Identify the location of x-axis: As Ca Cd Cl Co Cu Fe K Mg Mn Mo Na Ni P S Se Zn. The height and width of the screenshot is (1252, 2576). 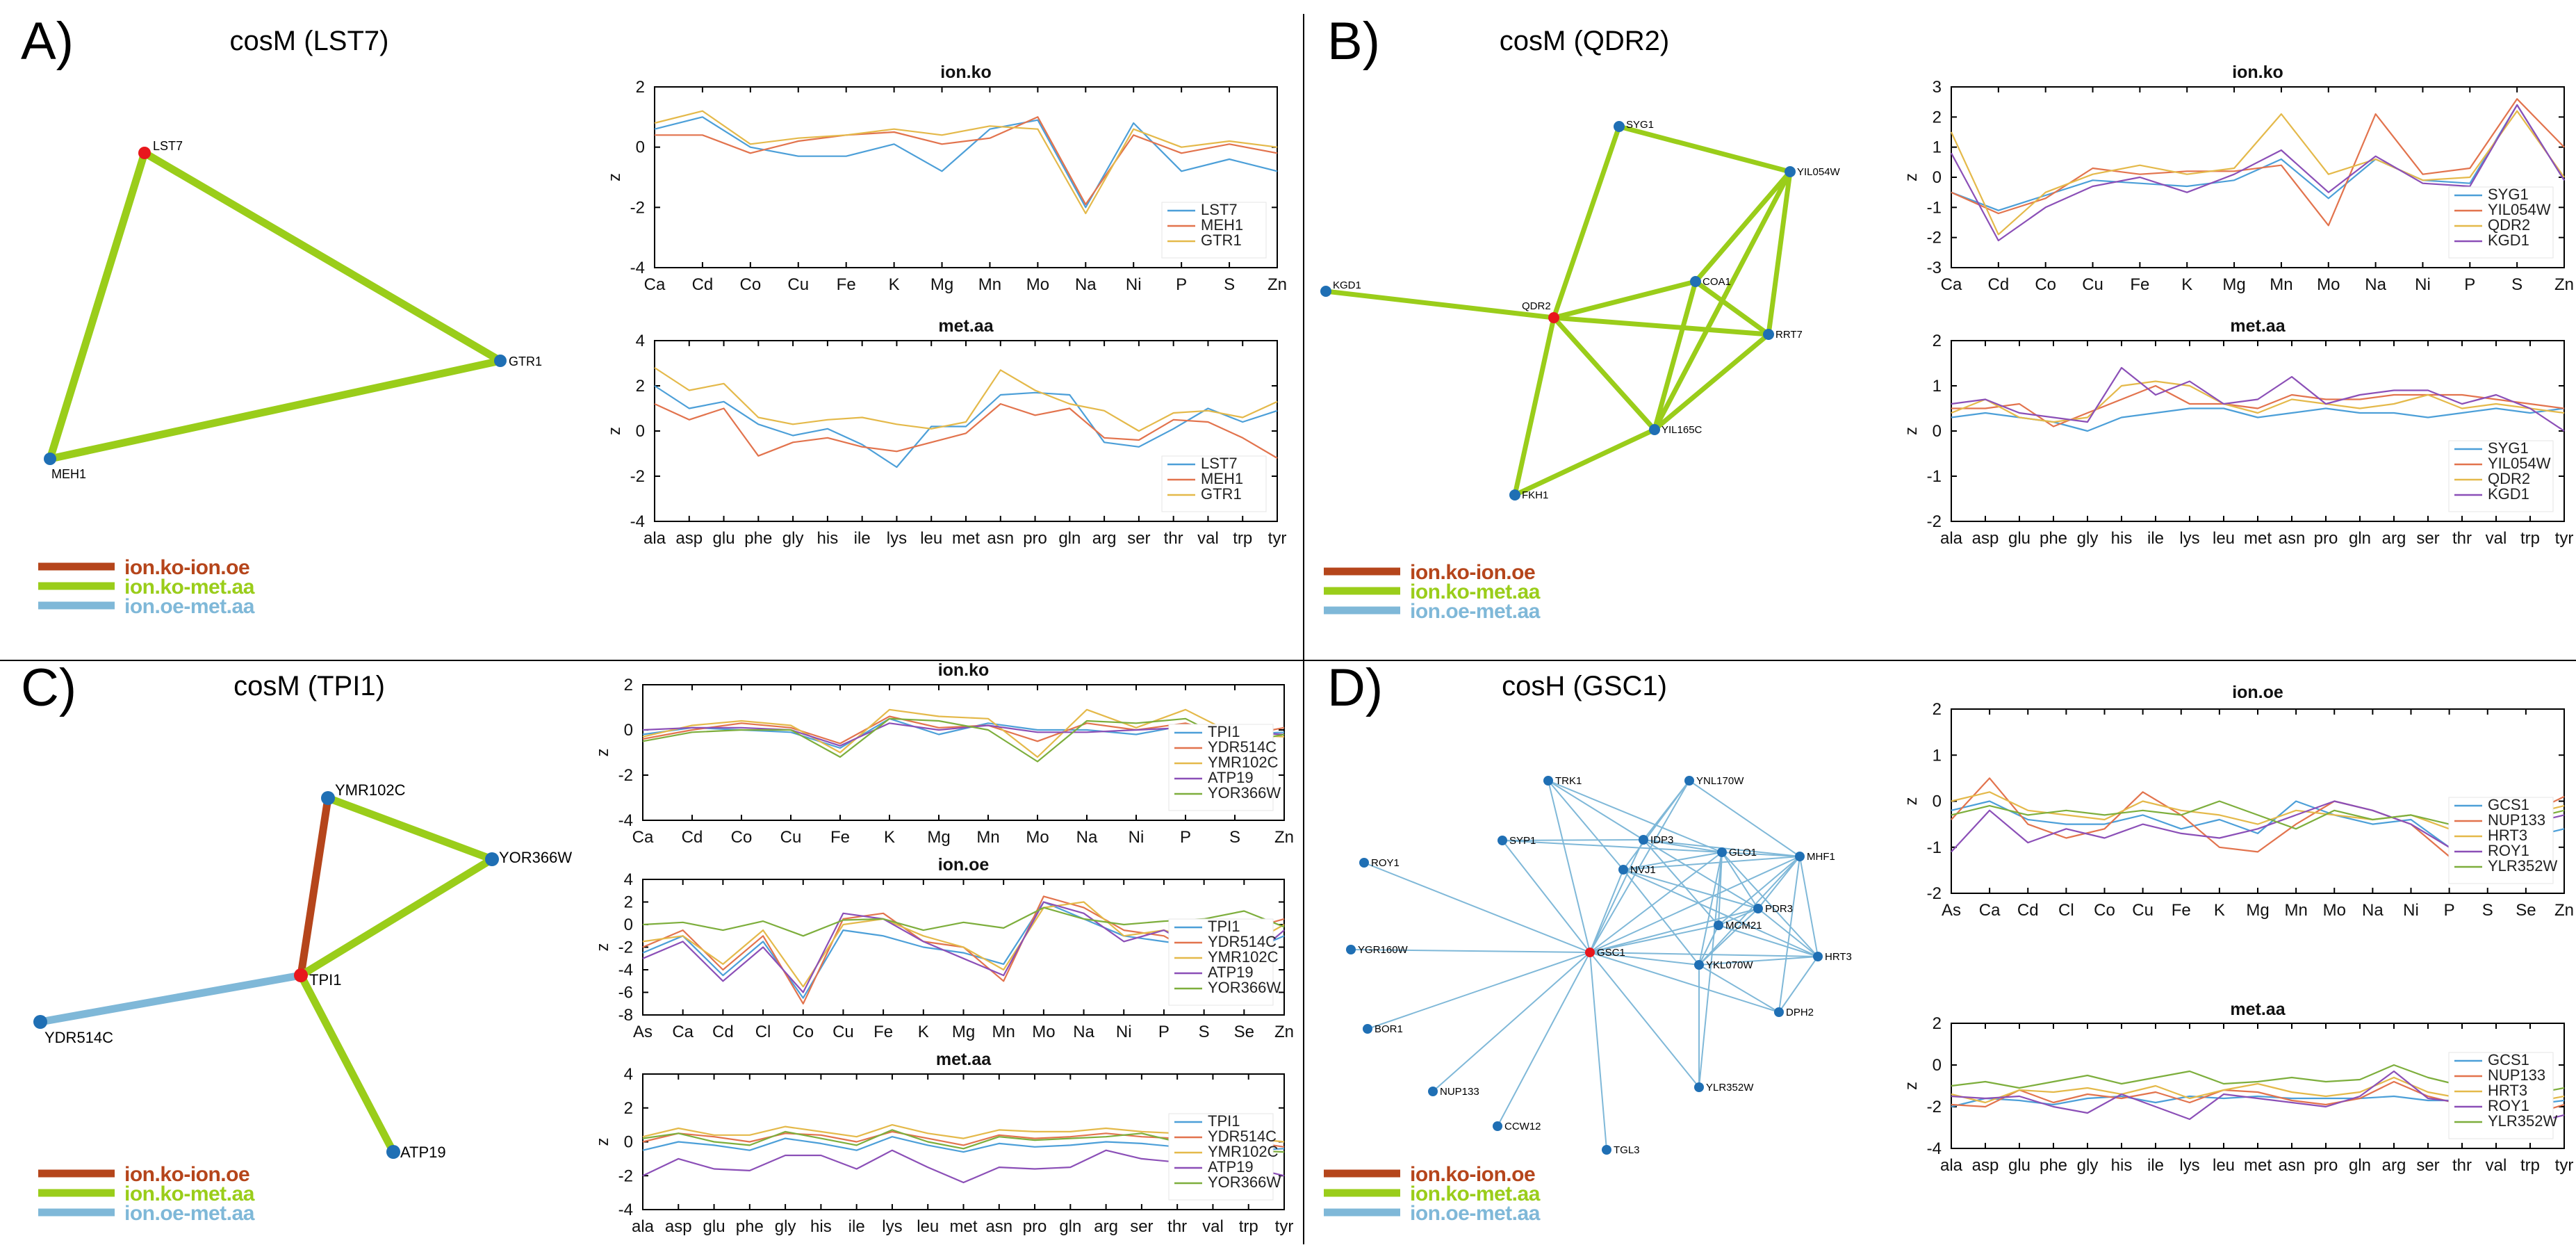
(2258, 814).